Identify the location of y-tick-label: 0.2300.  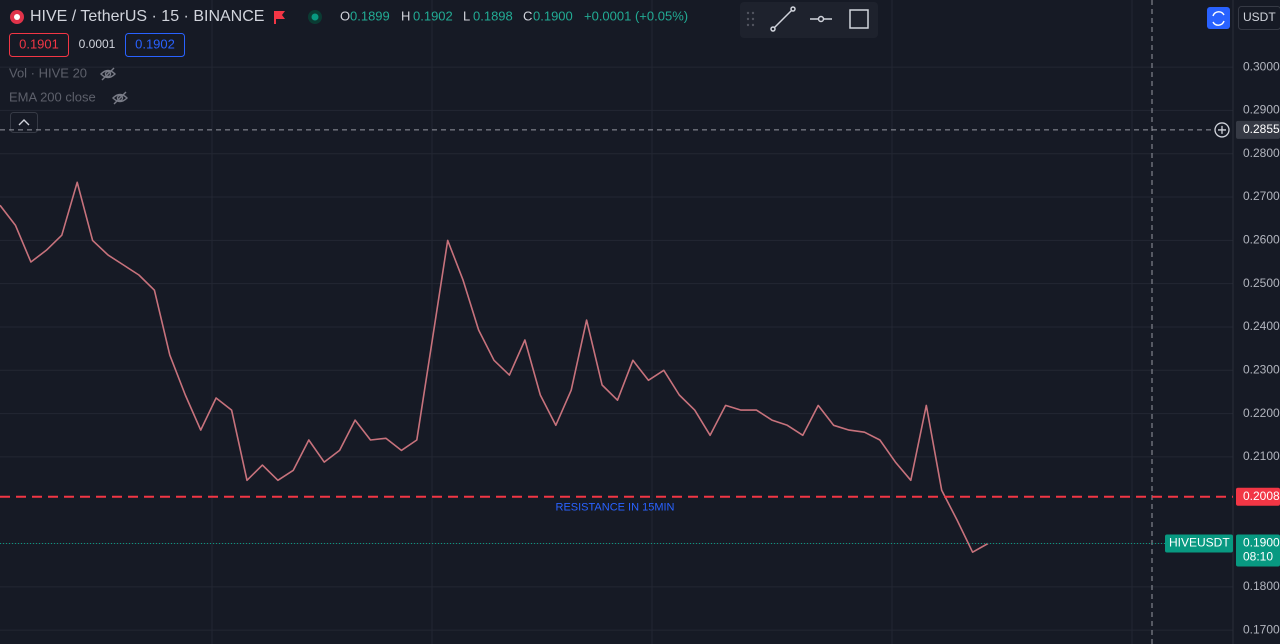
(1261, 369).